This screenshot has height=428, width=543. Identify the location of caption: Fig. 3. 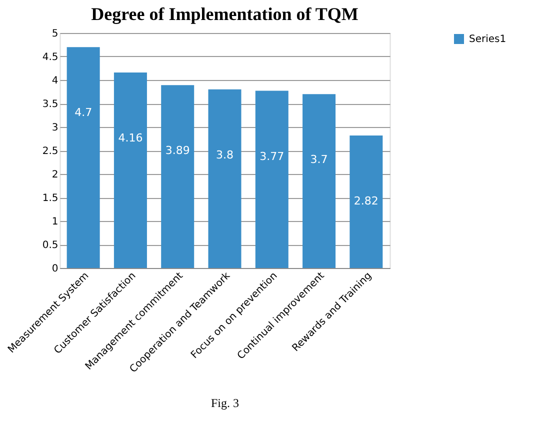
(225, 403).